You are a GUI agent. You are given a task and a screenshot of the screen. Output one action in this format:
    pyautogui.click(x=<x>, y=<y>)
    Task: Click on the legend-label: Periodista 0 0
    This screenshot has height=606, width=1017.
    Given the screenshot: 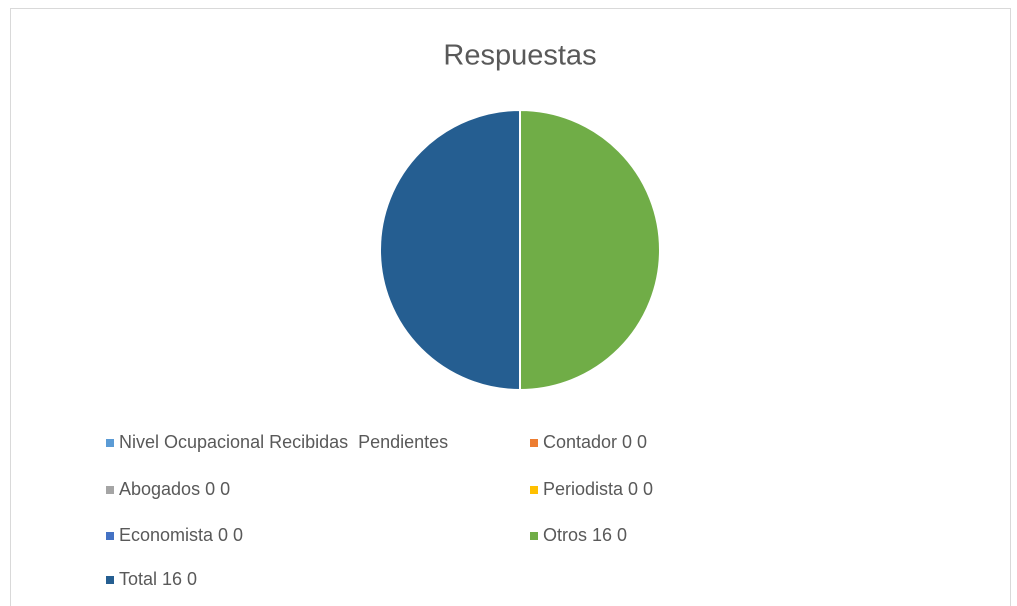 What is the action you would take?
    pyautogui.click(x=598, y=489)
    